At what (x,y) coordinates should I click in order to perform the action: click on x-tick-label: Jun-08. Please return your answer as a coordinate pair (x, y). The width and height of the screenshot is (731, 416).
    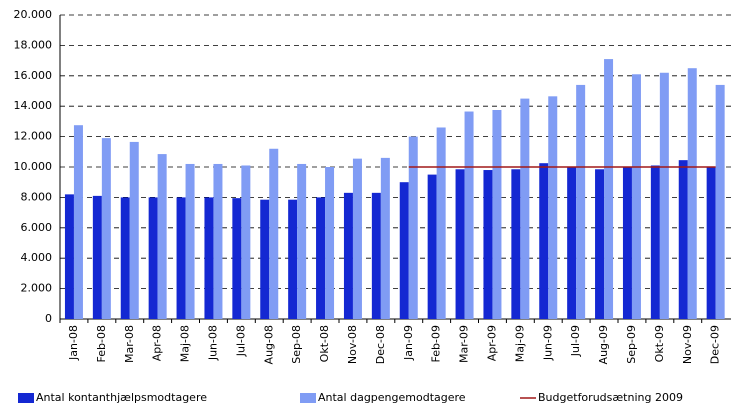
    Looking at the image, I should click on (212, 343).